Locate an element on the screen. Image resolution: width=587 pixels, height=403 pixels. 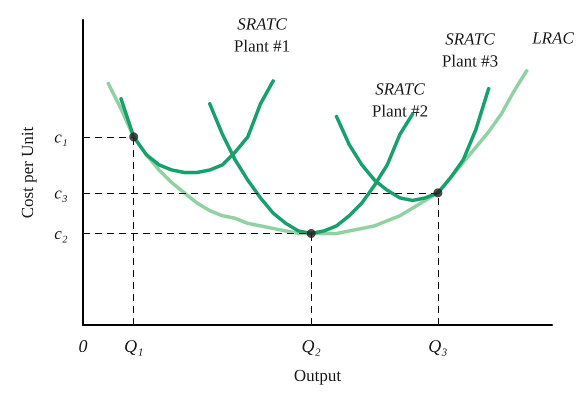
text: LRAC is located at coordinates (552, 38).